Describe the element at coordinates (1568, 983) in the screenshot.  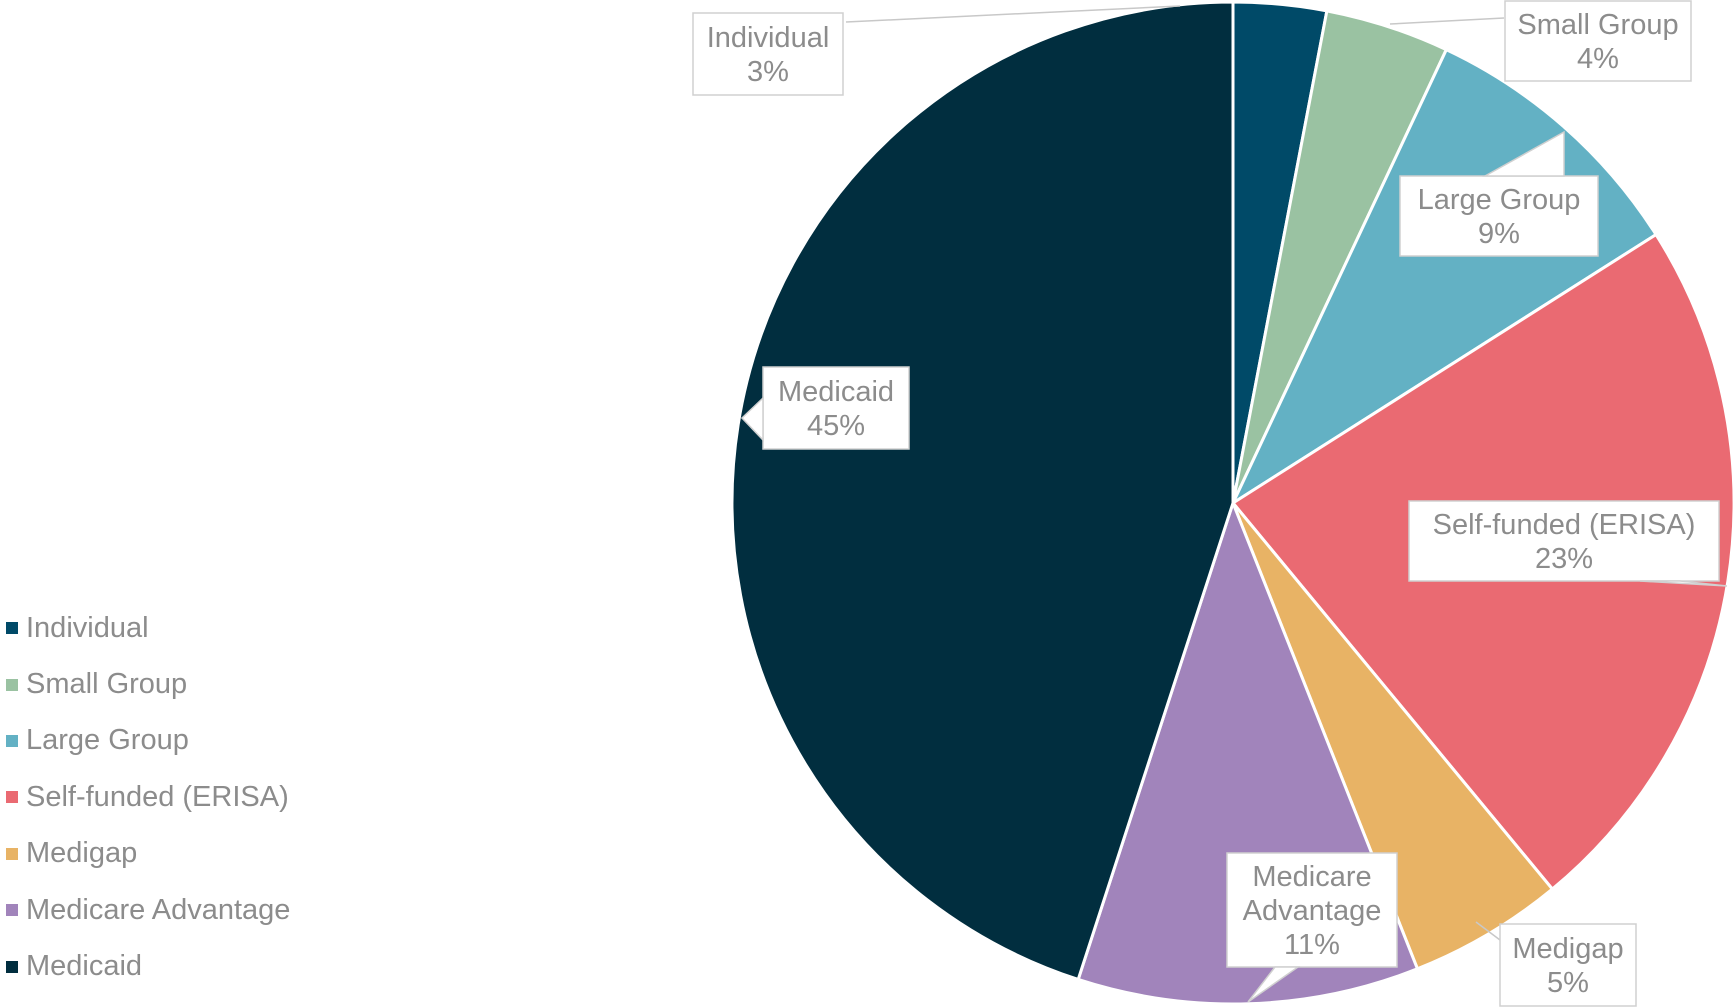
I see `data-label-value: 5%` at that location.